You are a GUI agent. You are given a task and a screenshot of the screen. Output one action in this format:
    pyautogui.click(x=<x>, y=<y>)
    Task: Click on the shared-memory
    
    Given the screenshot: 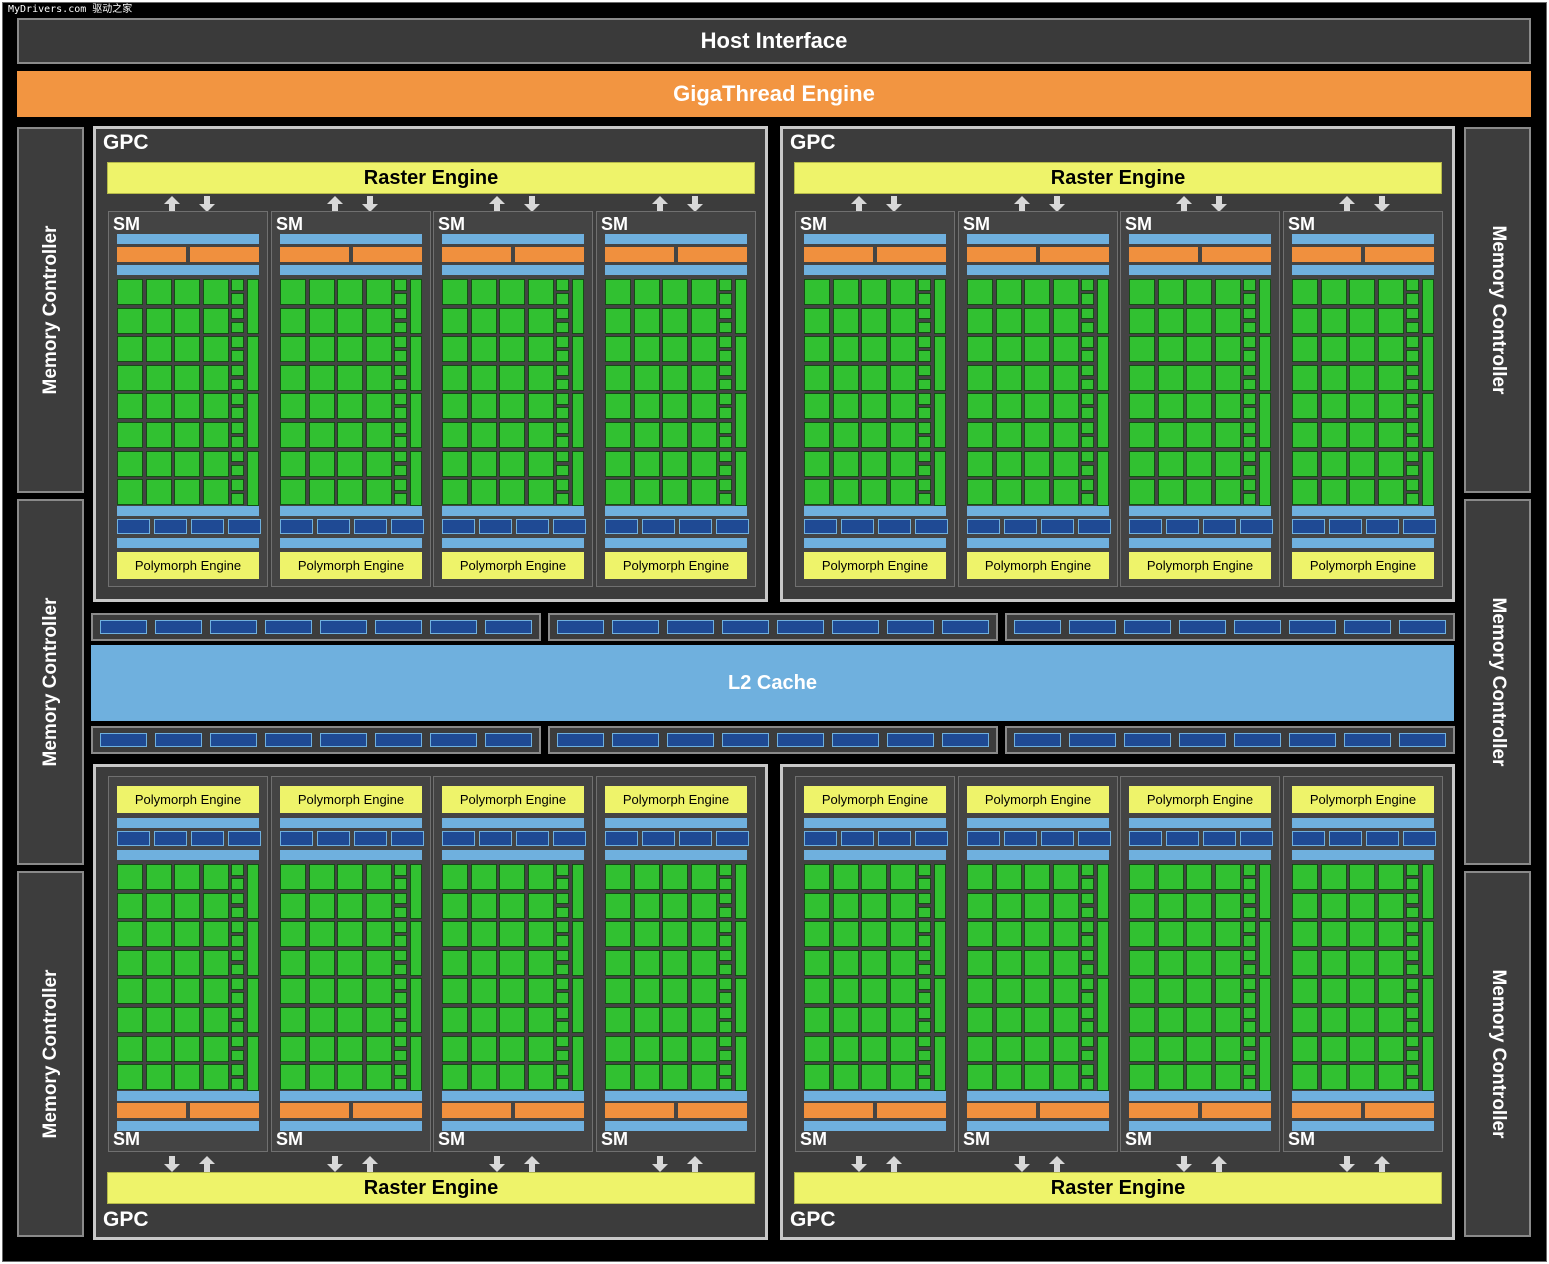 What is the action you would take?
    pyautogui.click(x=1200, y=543)
    